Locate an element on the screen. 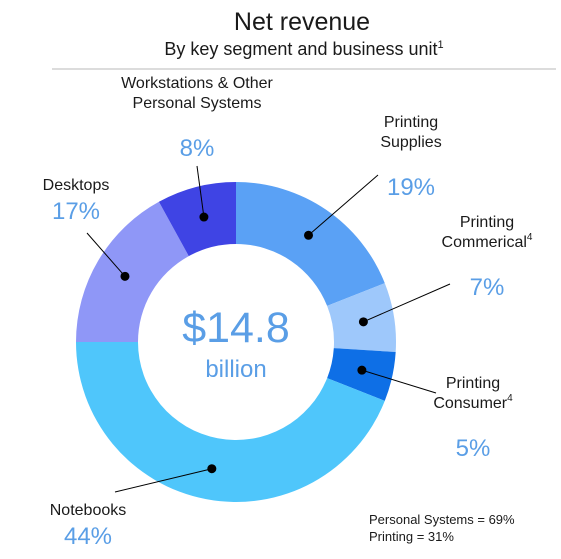 This screenshot has width=561, height=559. leader-printing-commerical is located at coordinates (407, 303).